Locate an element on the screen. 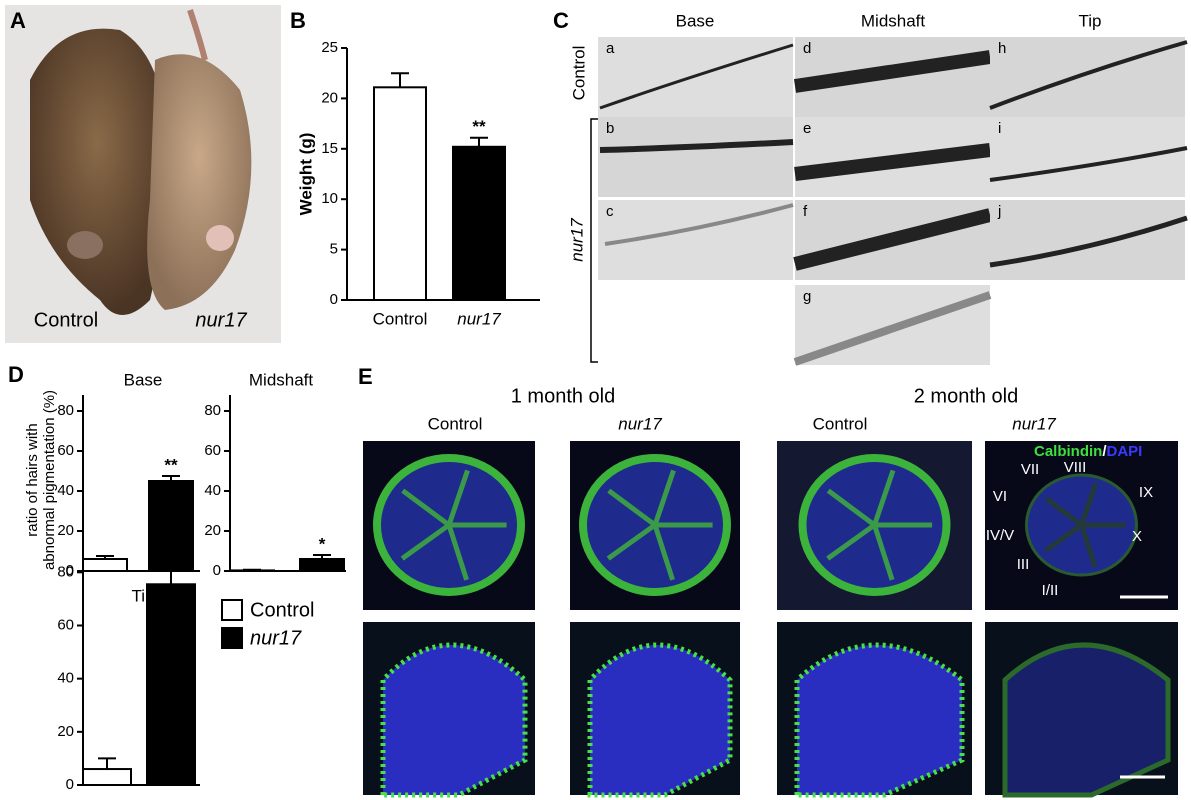  column-header: Midshaft is located at coordinates (893, 20).